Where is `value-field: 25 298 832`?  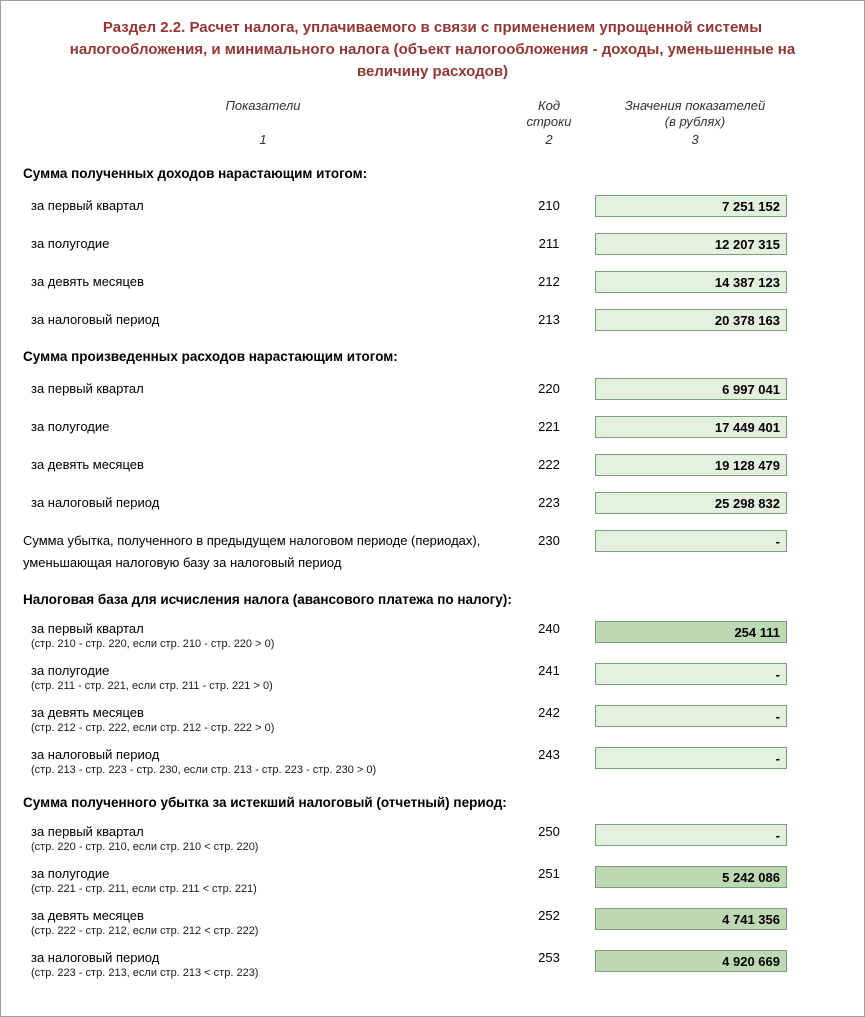
value-field: 25 298 832 is located at coordinates (691, 503).